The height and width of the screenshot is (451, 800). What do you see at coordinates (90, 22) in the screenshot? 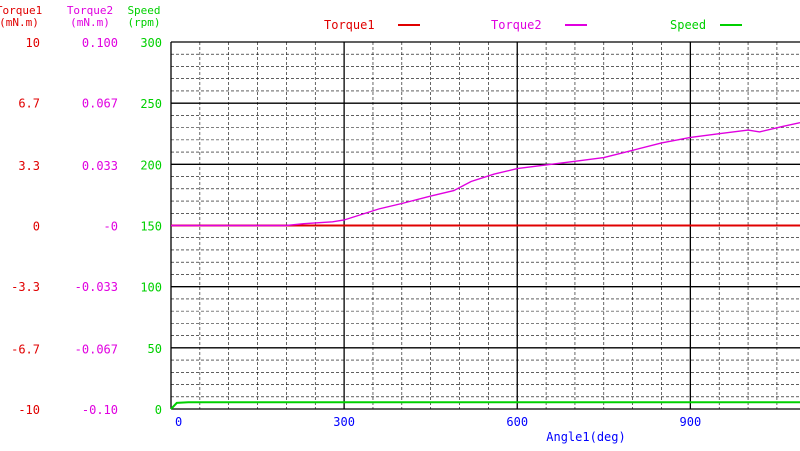
I see `torque2-axis-unit: (mN.m)` at bounding box center [90, 22].